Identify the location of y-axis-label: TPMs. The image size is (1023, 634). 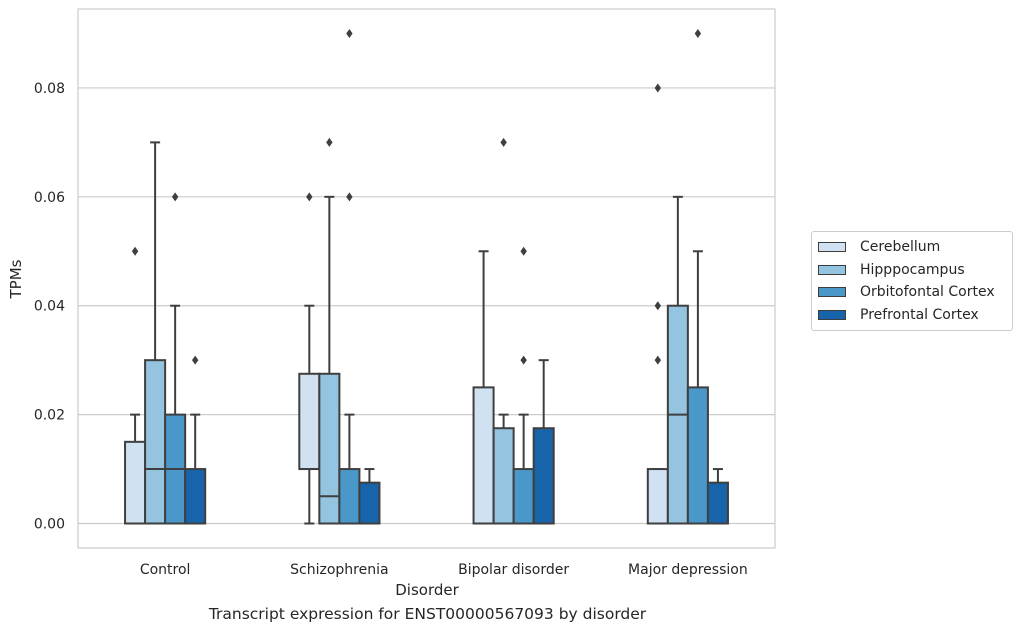
(16, 279).